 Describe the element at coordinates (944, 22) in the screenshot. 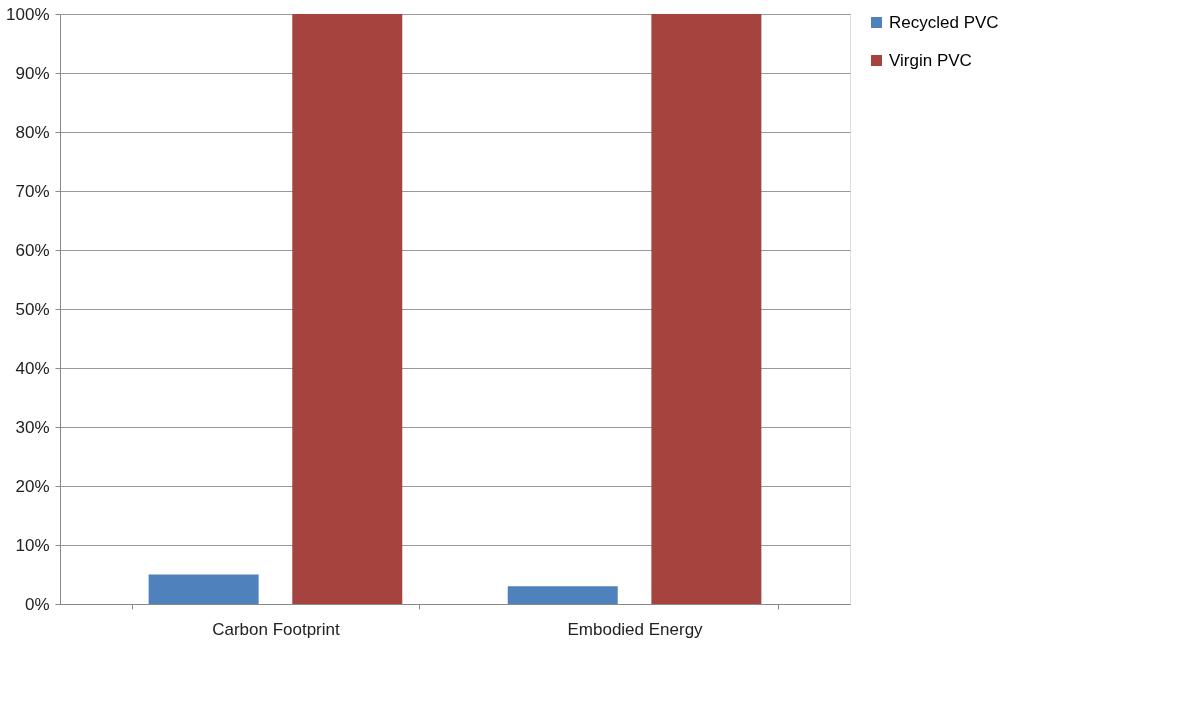

I see `legend-label: Recycled PVC` at that location.